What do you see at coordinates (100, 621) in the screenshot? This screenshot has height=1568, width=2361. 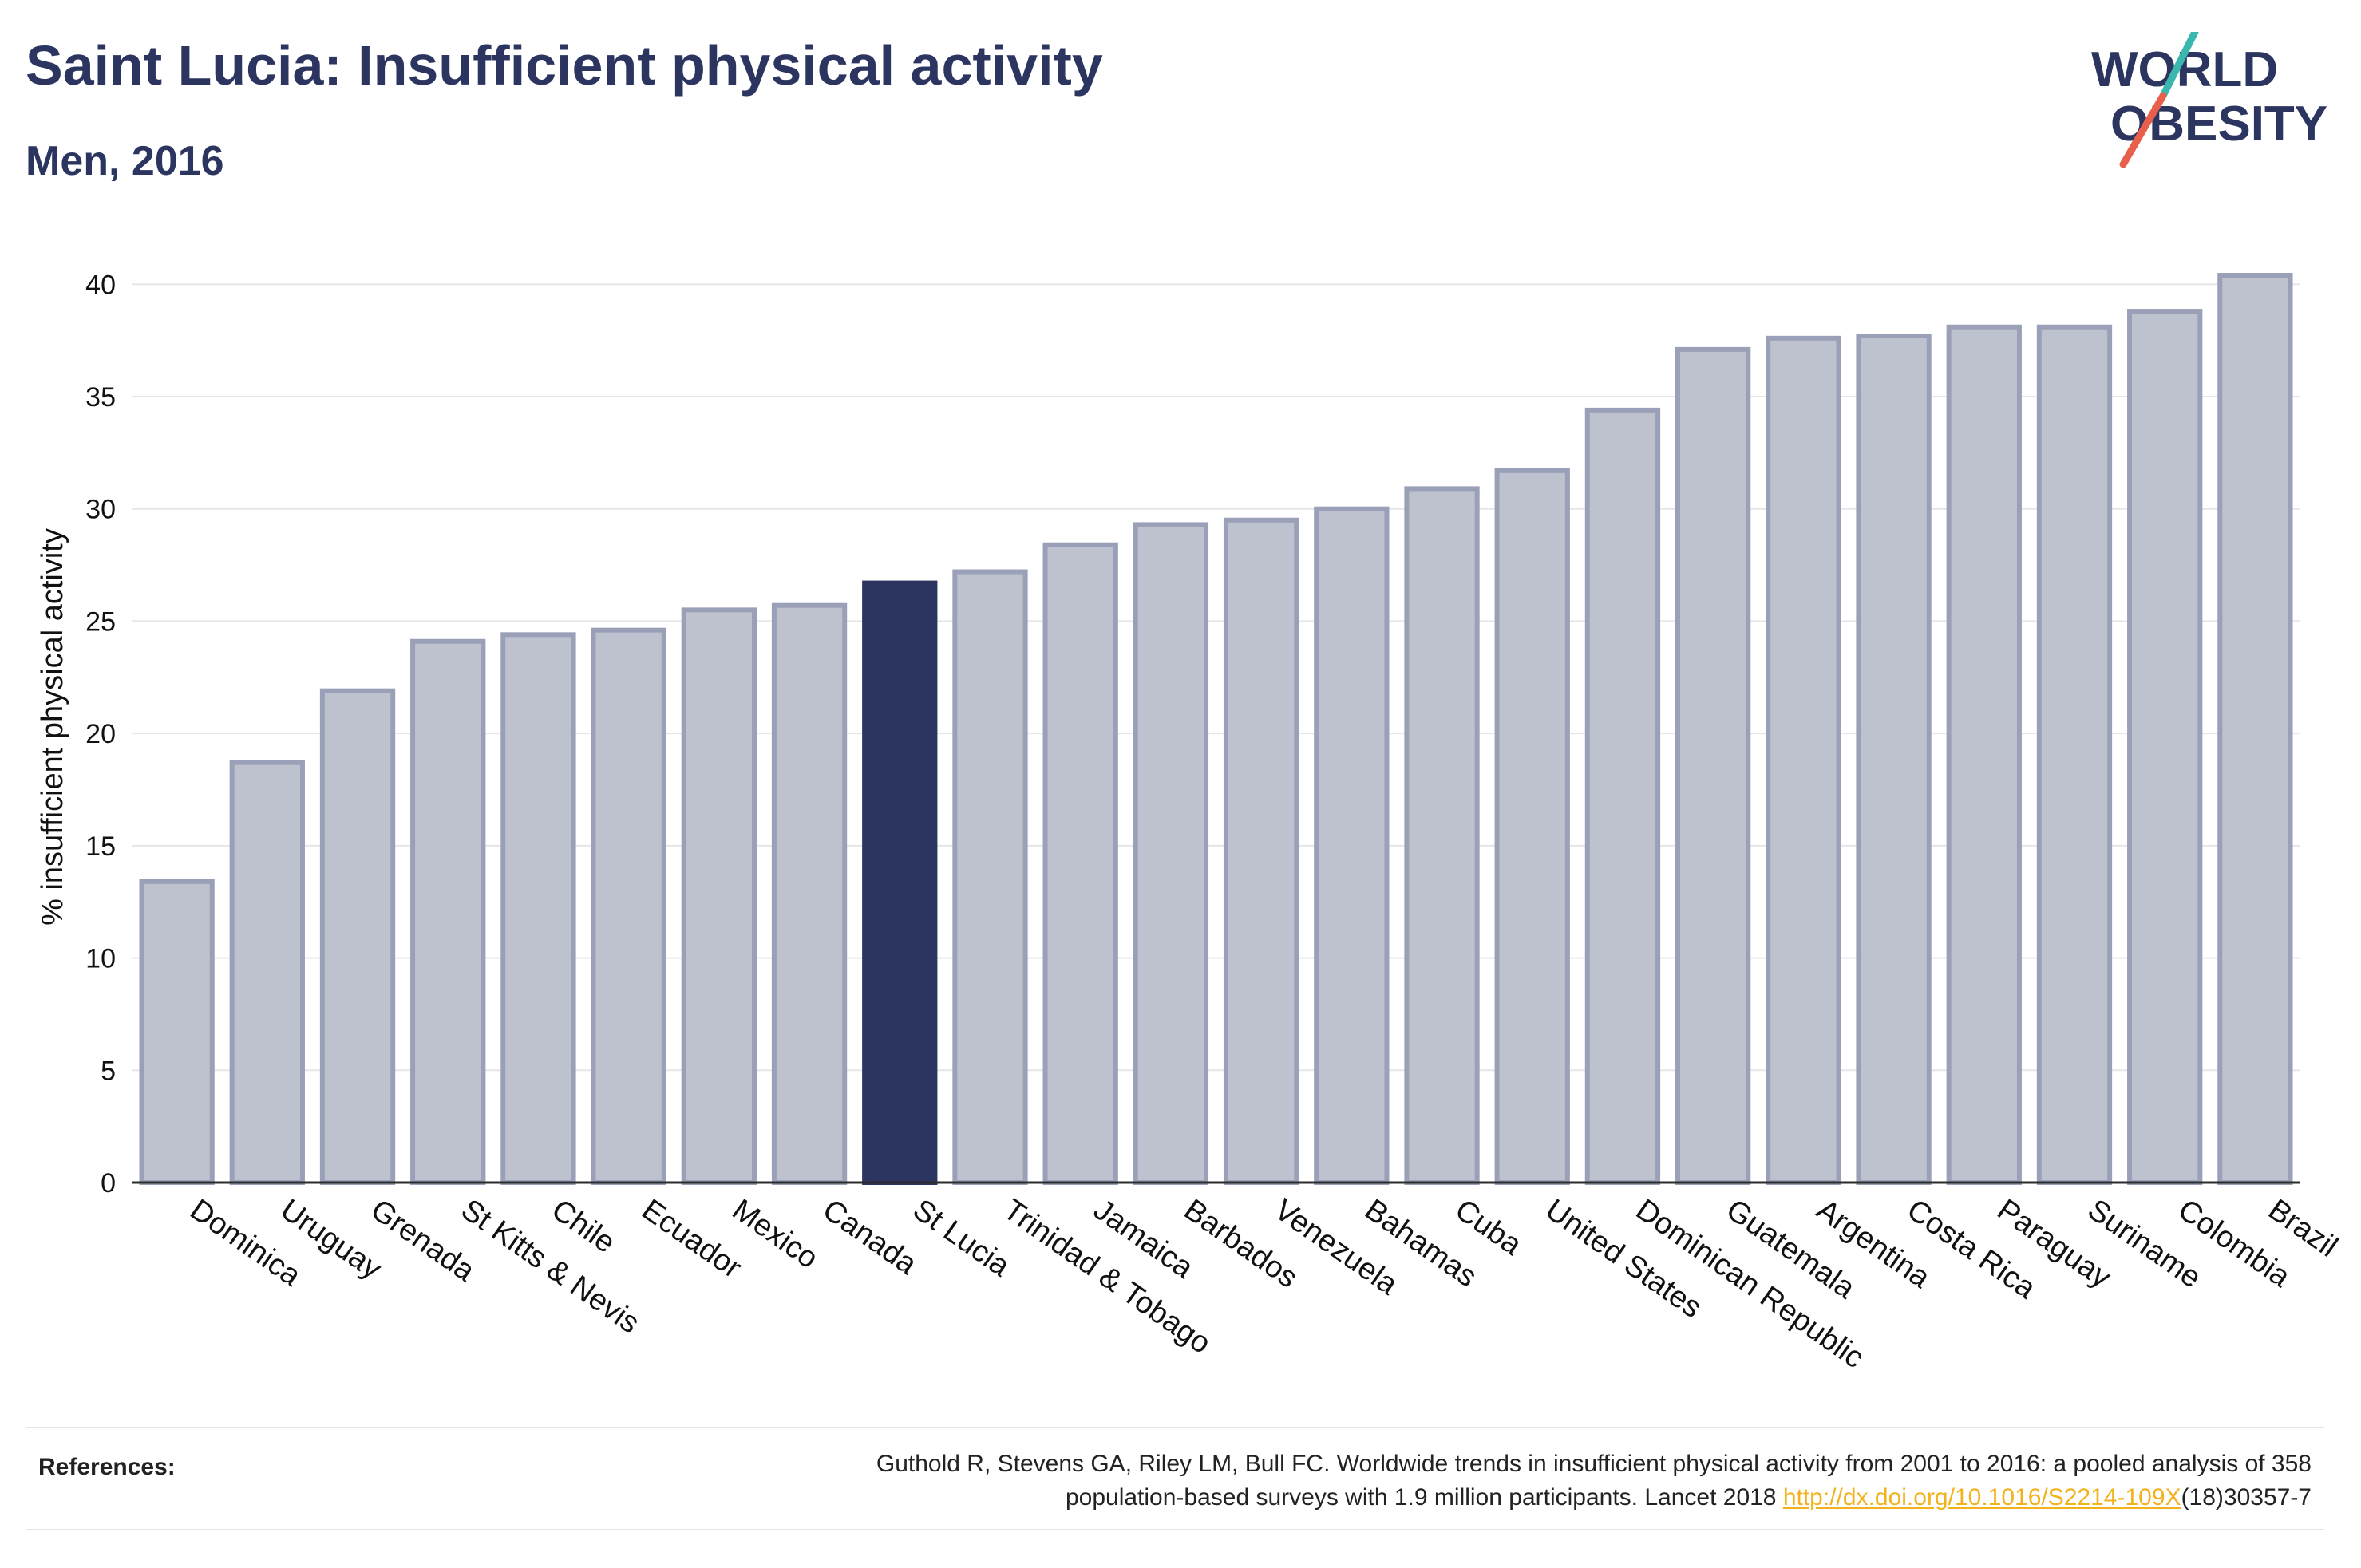 I see `y-tick-label: 25` at bounding box center [100, 621].